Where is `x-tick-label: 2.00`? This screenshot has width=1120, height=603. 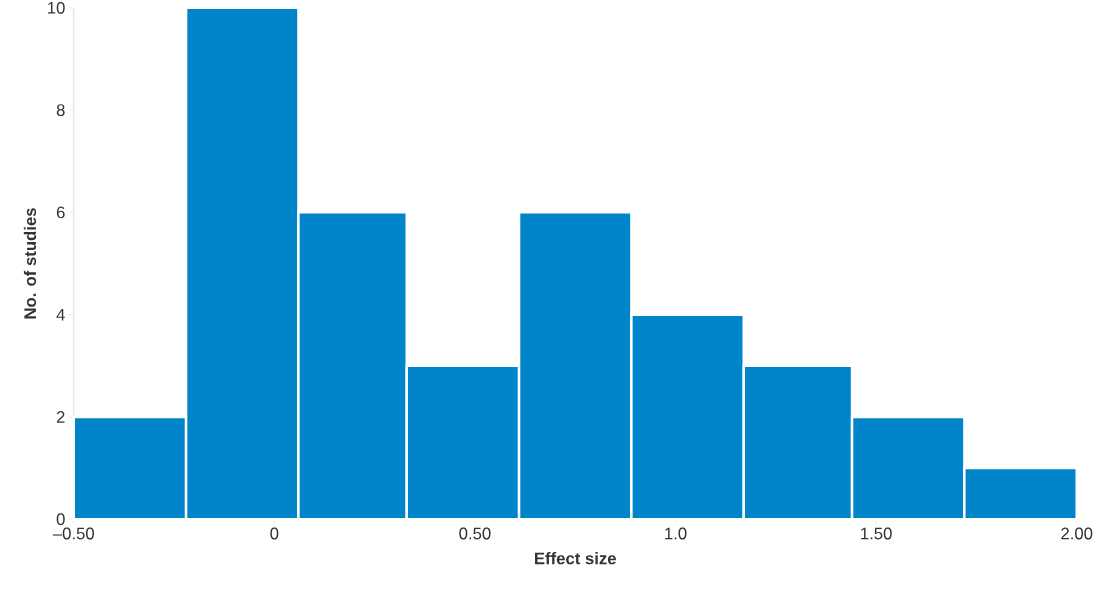
x-tick-label: 2.00 is located at coordinates (1077, 533).